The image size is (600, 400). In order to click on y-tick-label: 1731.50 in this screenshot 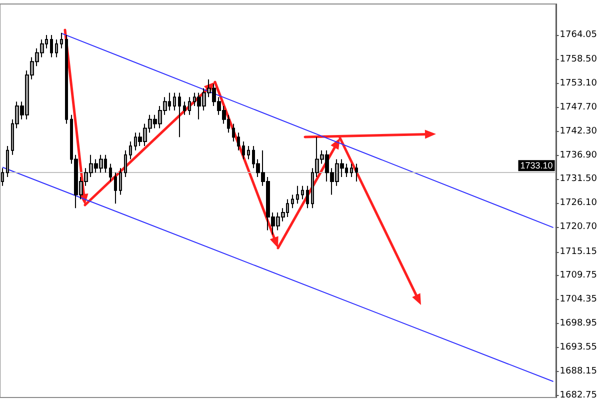, I will do `click(579, 179)`.